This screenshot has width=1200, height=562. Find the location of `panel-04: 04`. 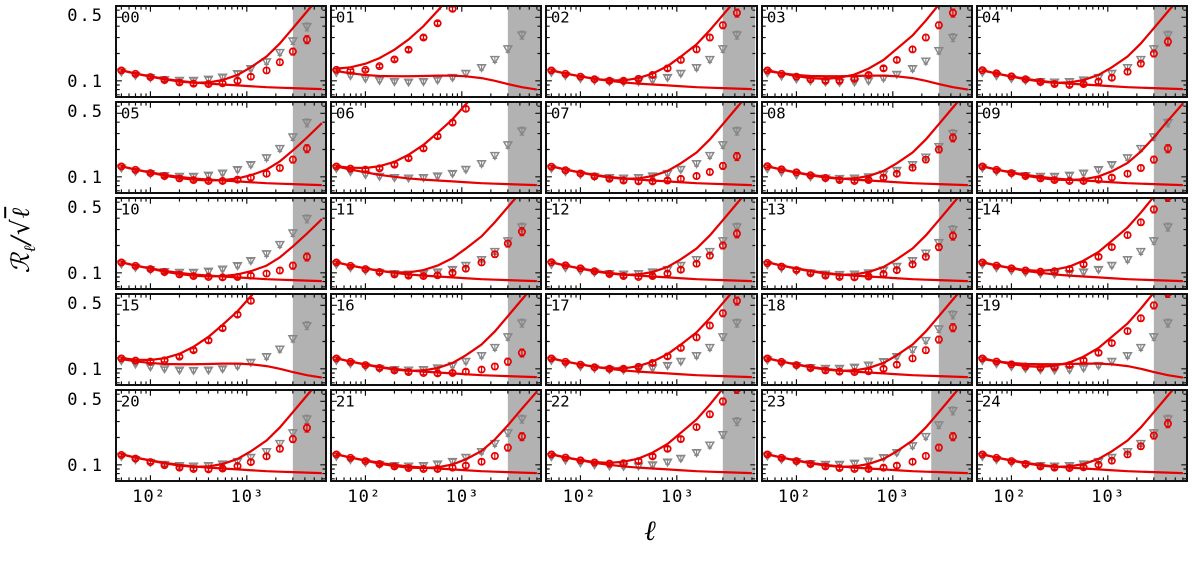

panel-04: 04 is located at coordinates (1082, 51).